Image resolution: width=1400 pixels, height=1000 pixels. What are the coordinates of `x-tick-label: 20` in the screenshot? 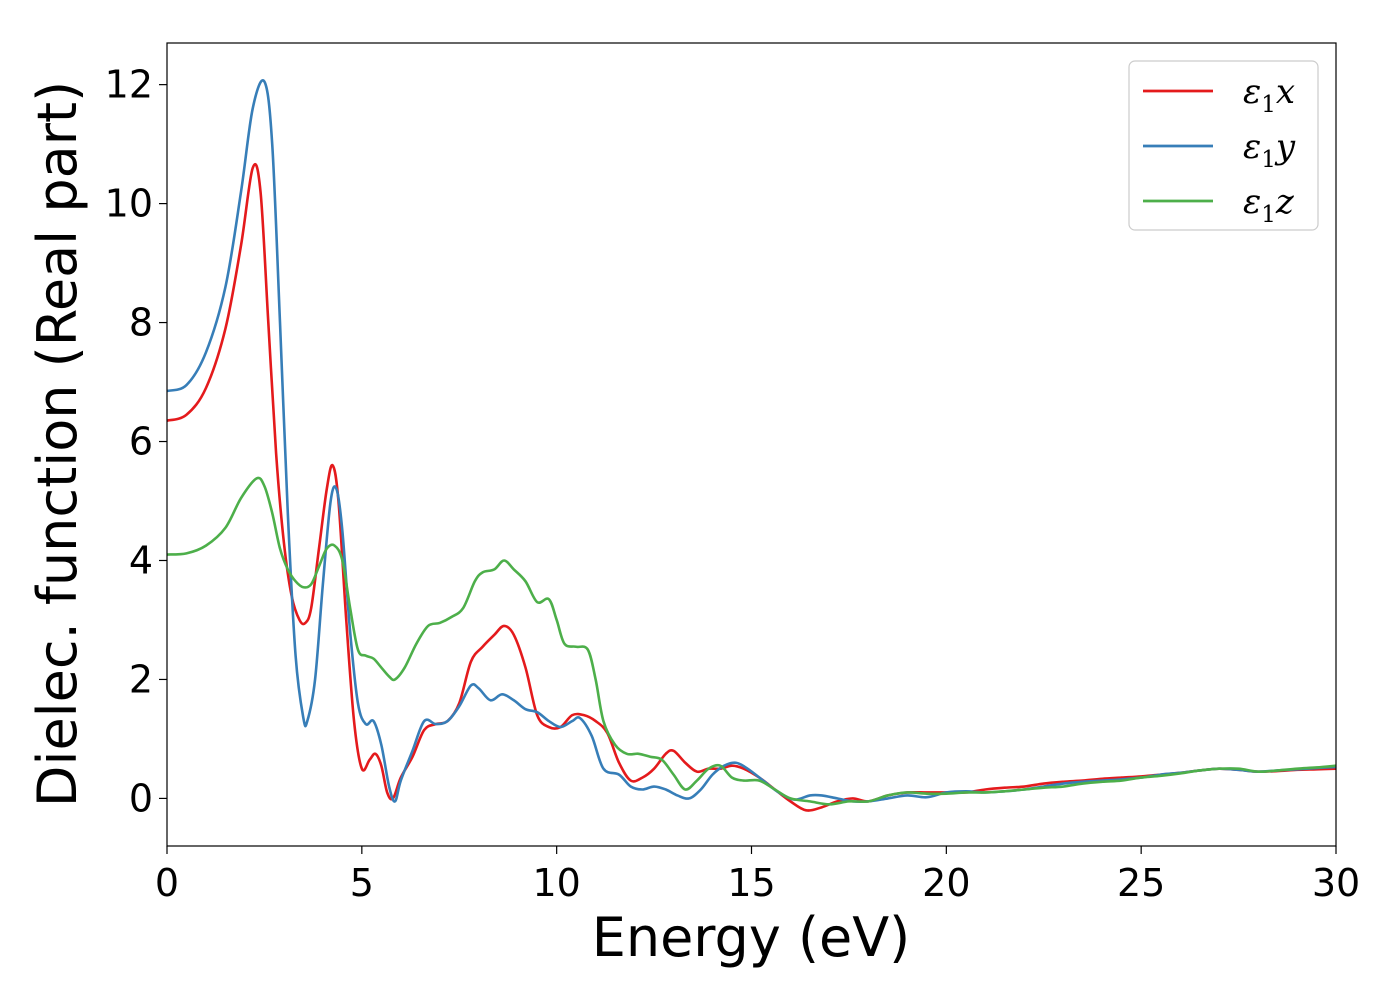 It's located at (946, 883).